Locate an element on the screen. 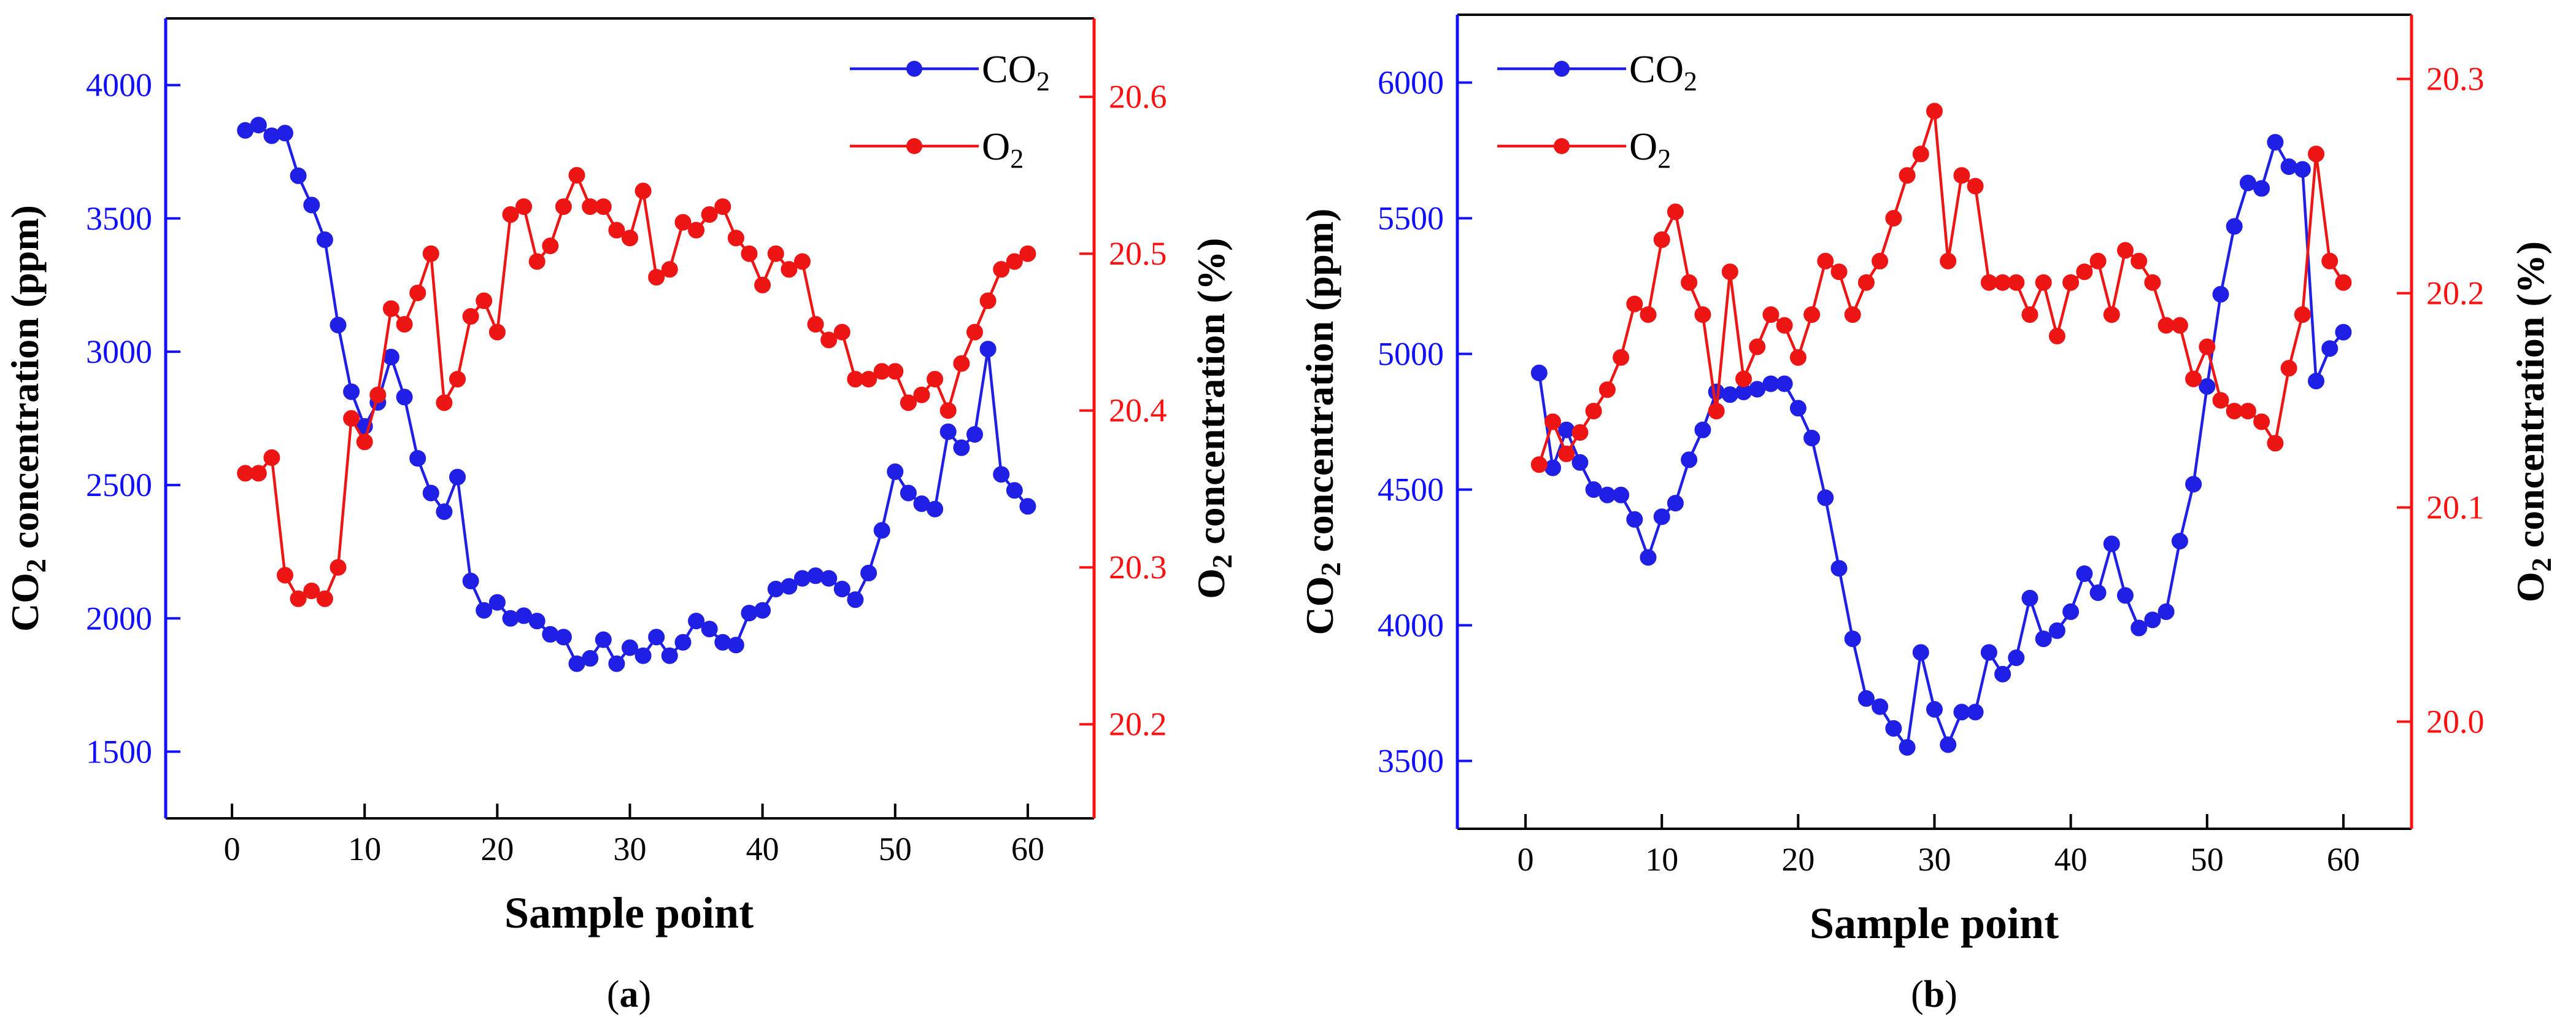  right-y-axis-title: O2 concentration (%) is located at coordinates (1213, 418).